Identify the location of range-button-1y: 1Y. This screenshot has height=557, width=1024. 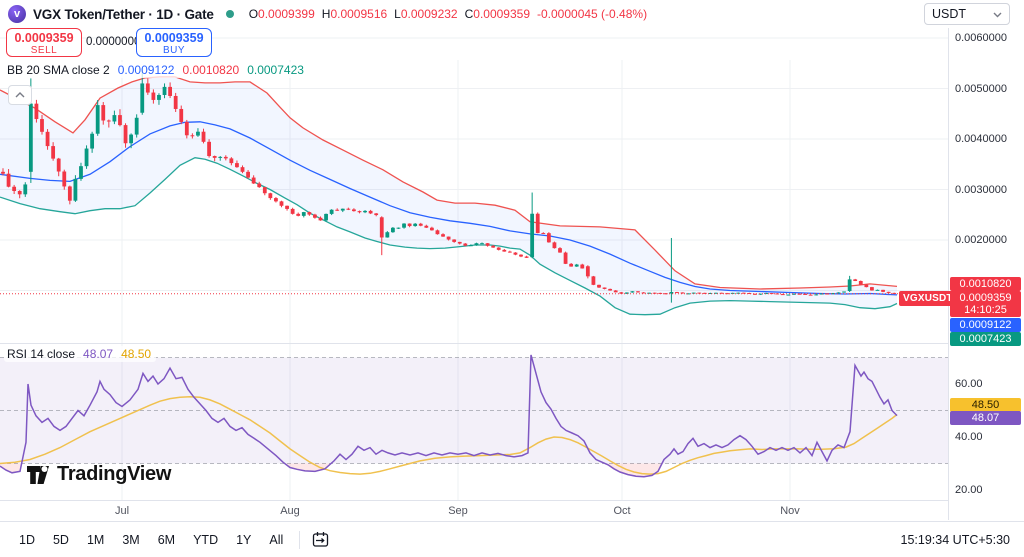
(244, 539).